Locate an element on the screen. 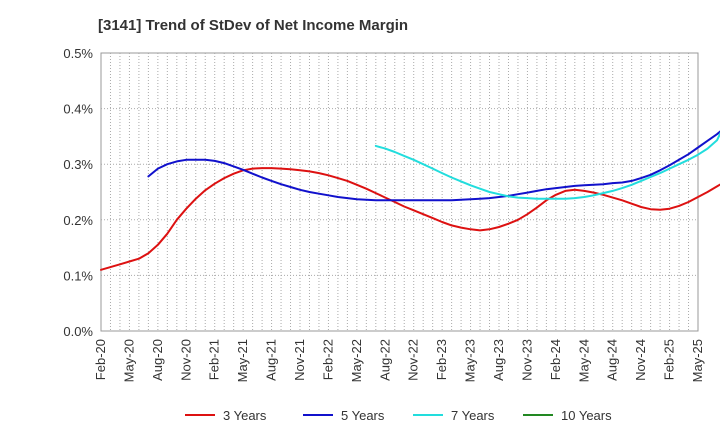  x-tick-label: May-25 is located at coordinates (697, 360).